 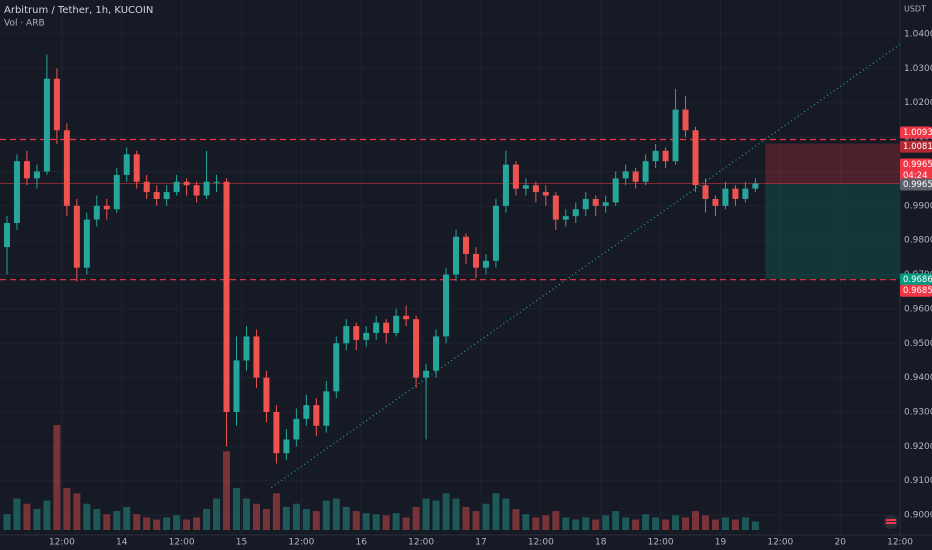 I want to click on x-tick-label: 15, so click(x=241, y=543).